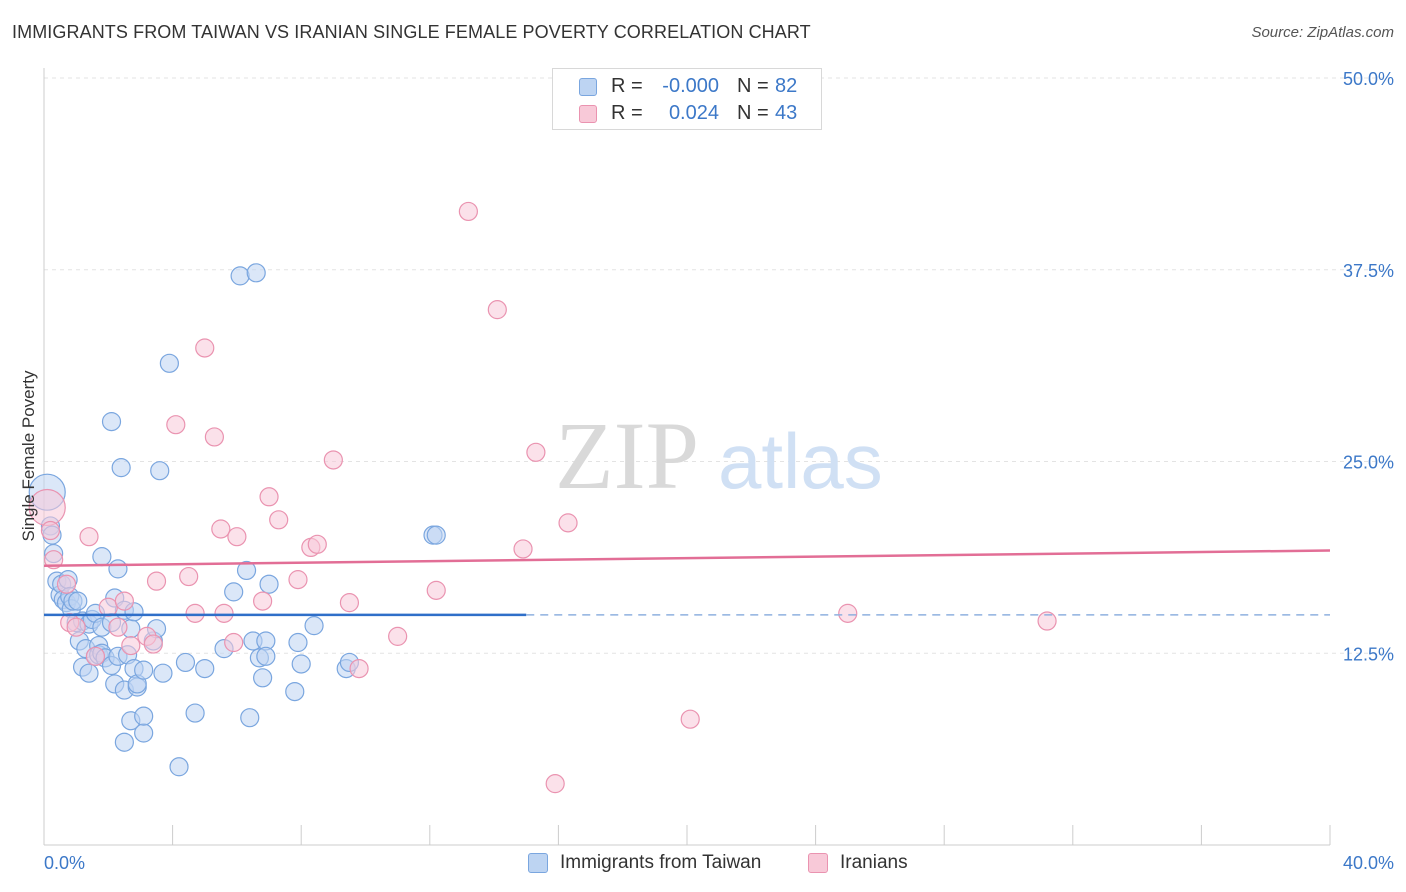 The image size is (1406, 892). I want to click on legend-label-iranians: Iranians, so click(874, 862).